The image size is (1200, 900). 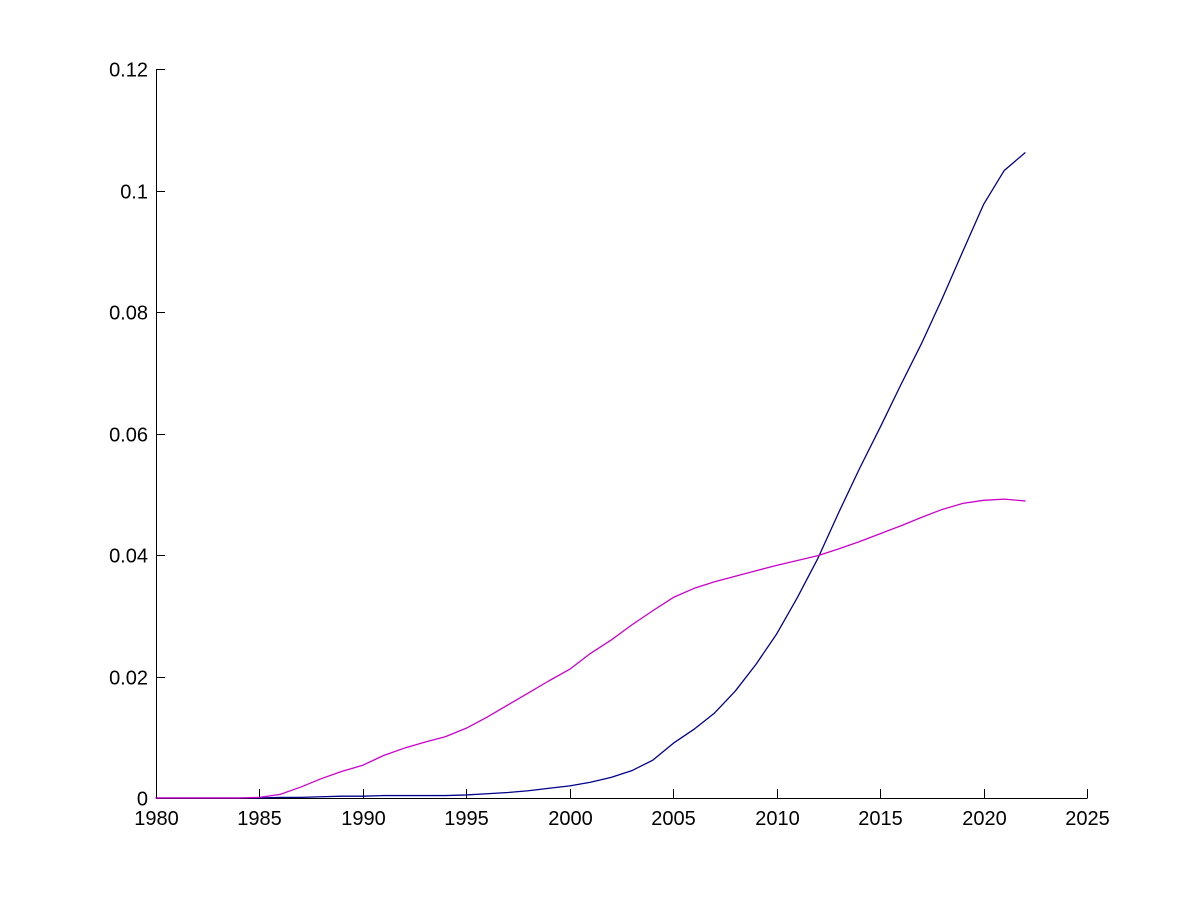 I want to click on x-tick-label: 1990, so click(x=363, y=819).